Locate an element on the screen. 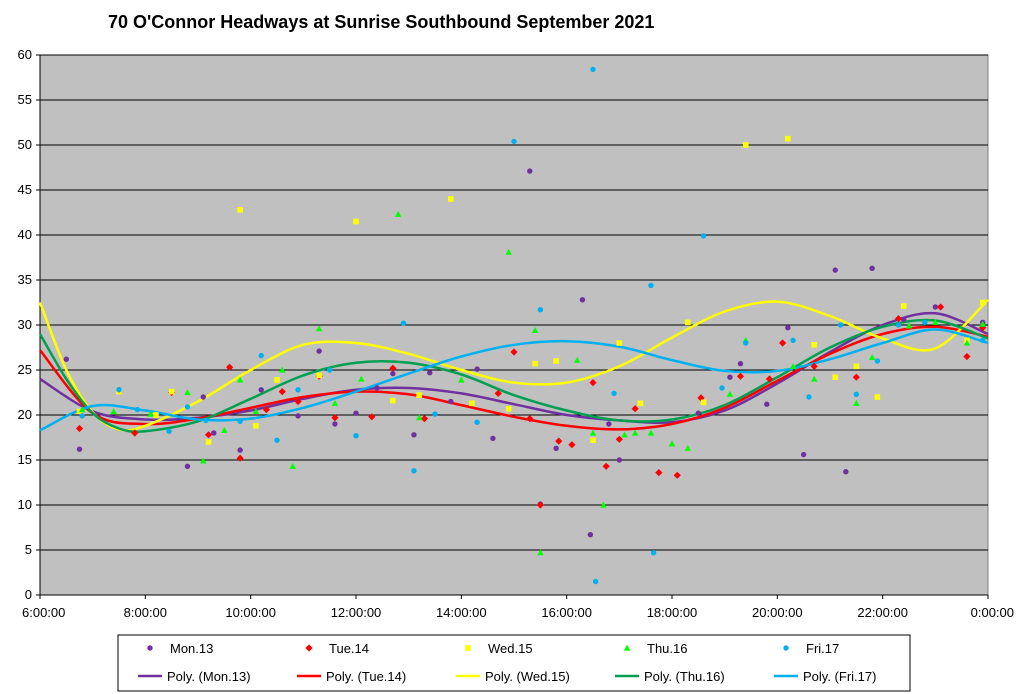 Image resolution: width=1024 pixels, height=694 pixels. legend-label: Mon.13 is located at coordinates (191, 648).